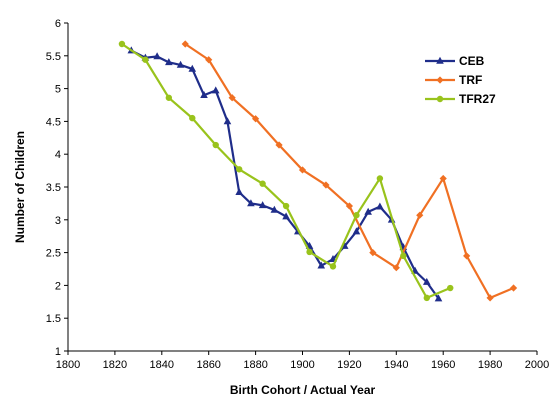  Describe the element at coordinates (455, 61) in the screenshot. I see `legend-item-ceb: CEB` at that location.